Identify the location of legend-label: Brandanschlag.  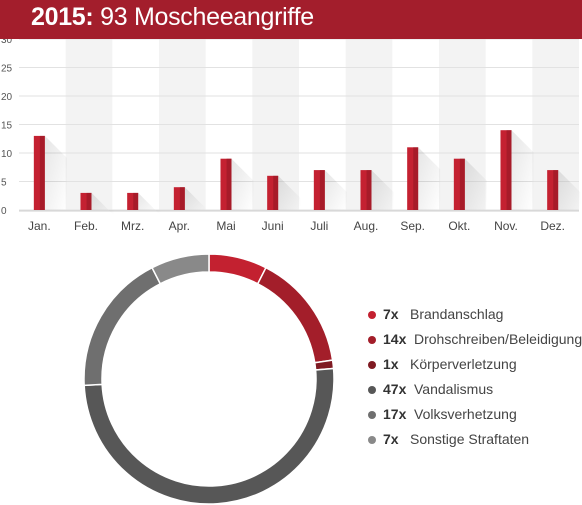
(457, 314).